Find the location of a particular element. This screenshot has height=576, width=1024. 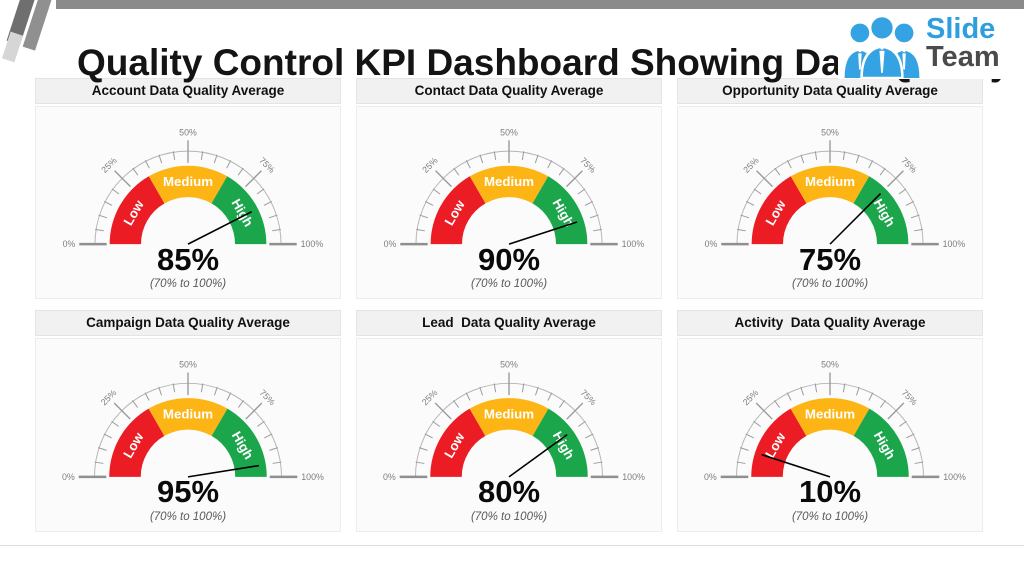

corner-stripe-light is located at coordinates (12, 47).